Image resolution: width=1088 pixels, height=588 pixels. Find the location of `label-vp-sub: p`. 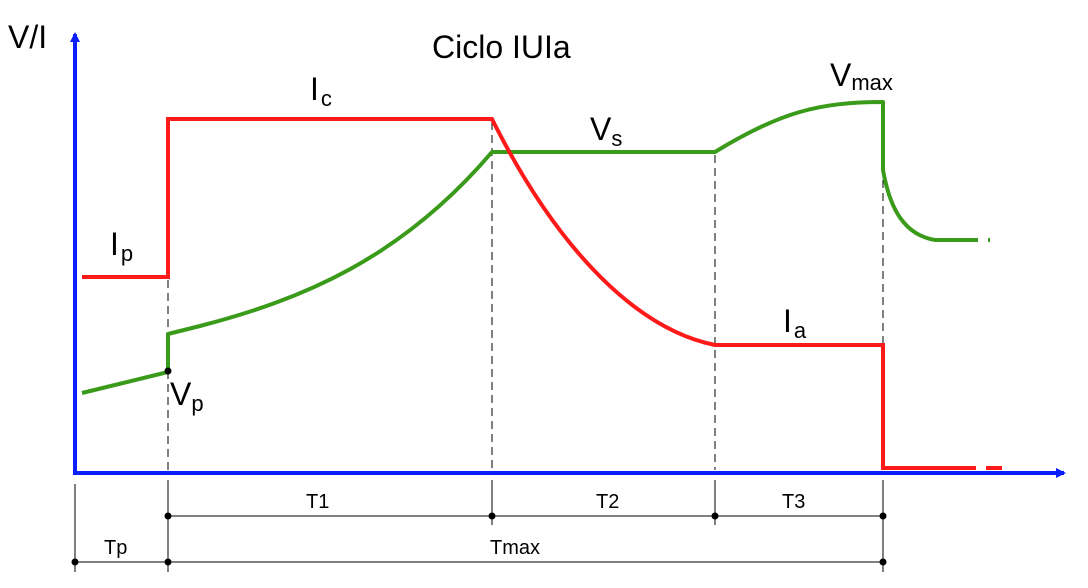

label-vp-sub: p is located at coordinates (197, 403).